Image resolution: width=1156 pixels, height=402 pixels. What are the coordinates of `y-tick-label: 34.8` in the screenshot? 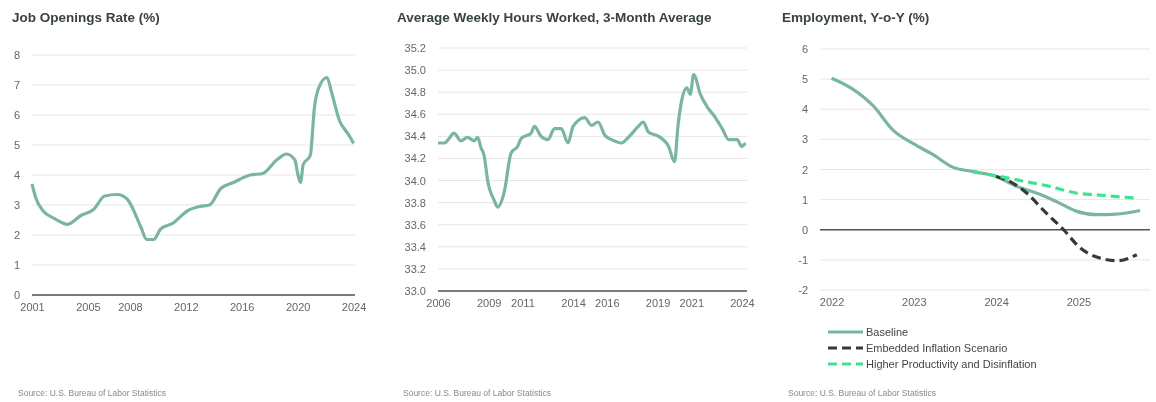 It's located at (415, 92).